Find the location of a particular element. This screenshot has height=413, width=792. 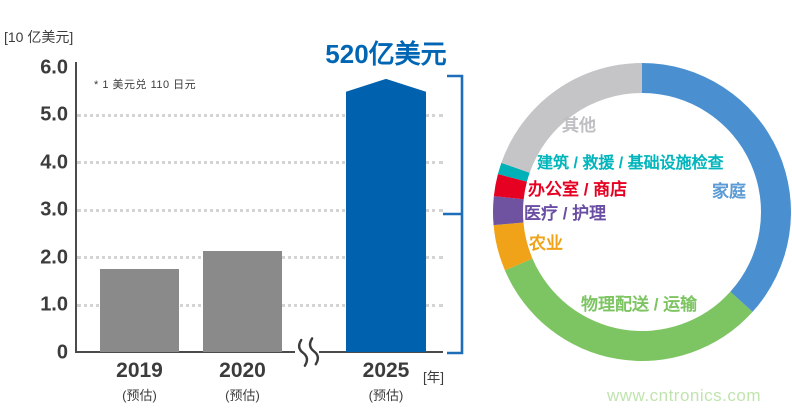

axis-break-icon is located at coordinates (307, 352).